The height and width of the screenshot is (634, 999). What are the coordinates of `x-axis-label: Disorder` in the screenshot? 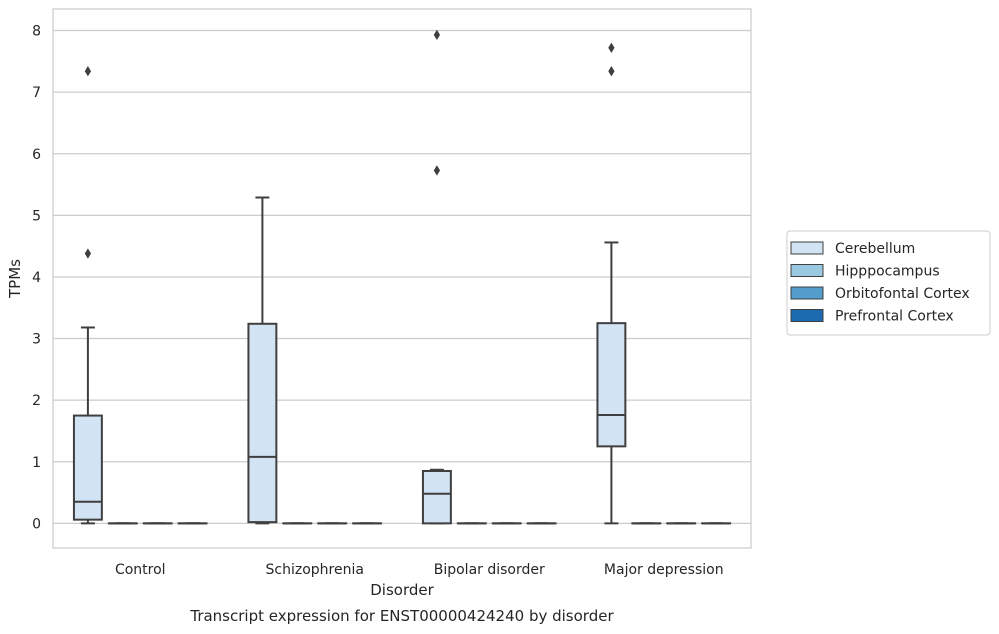 It's located at (402, 590).